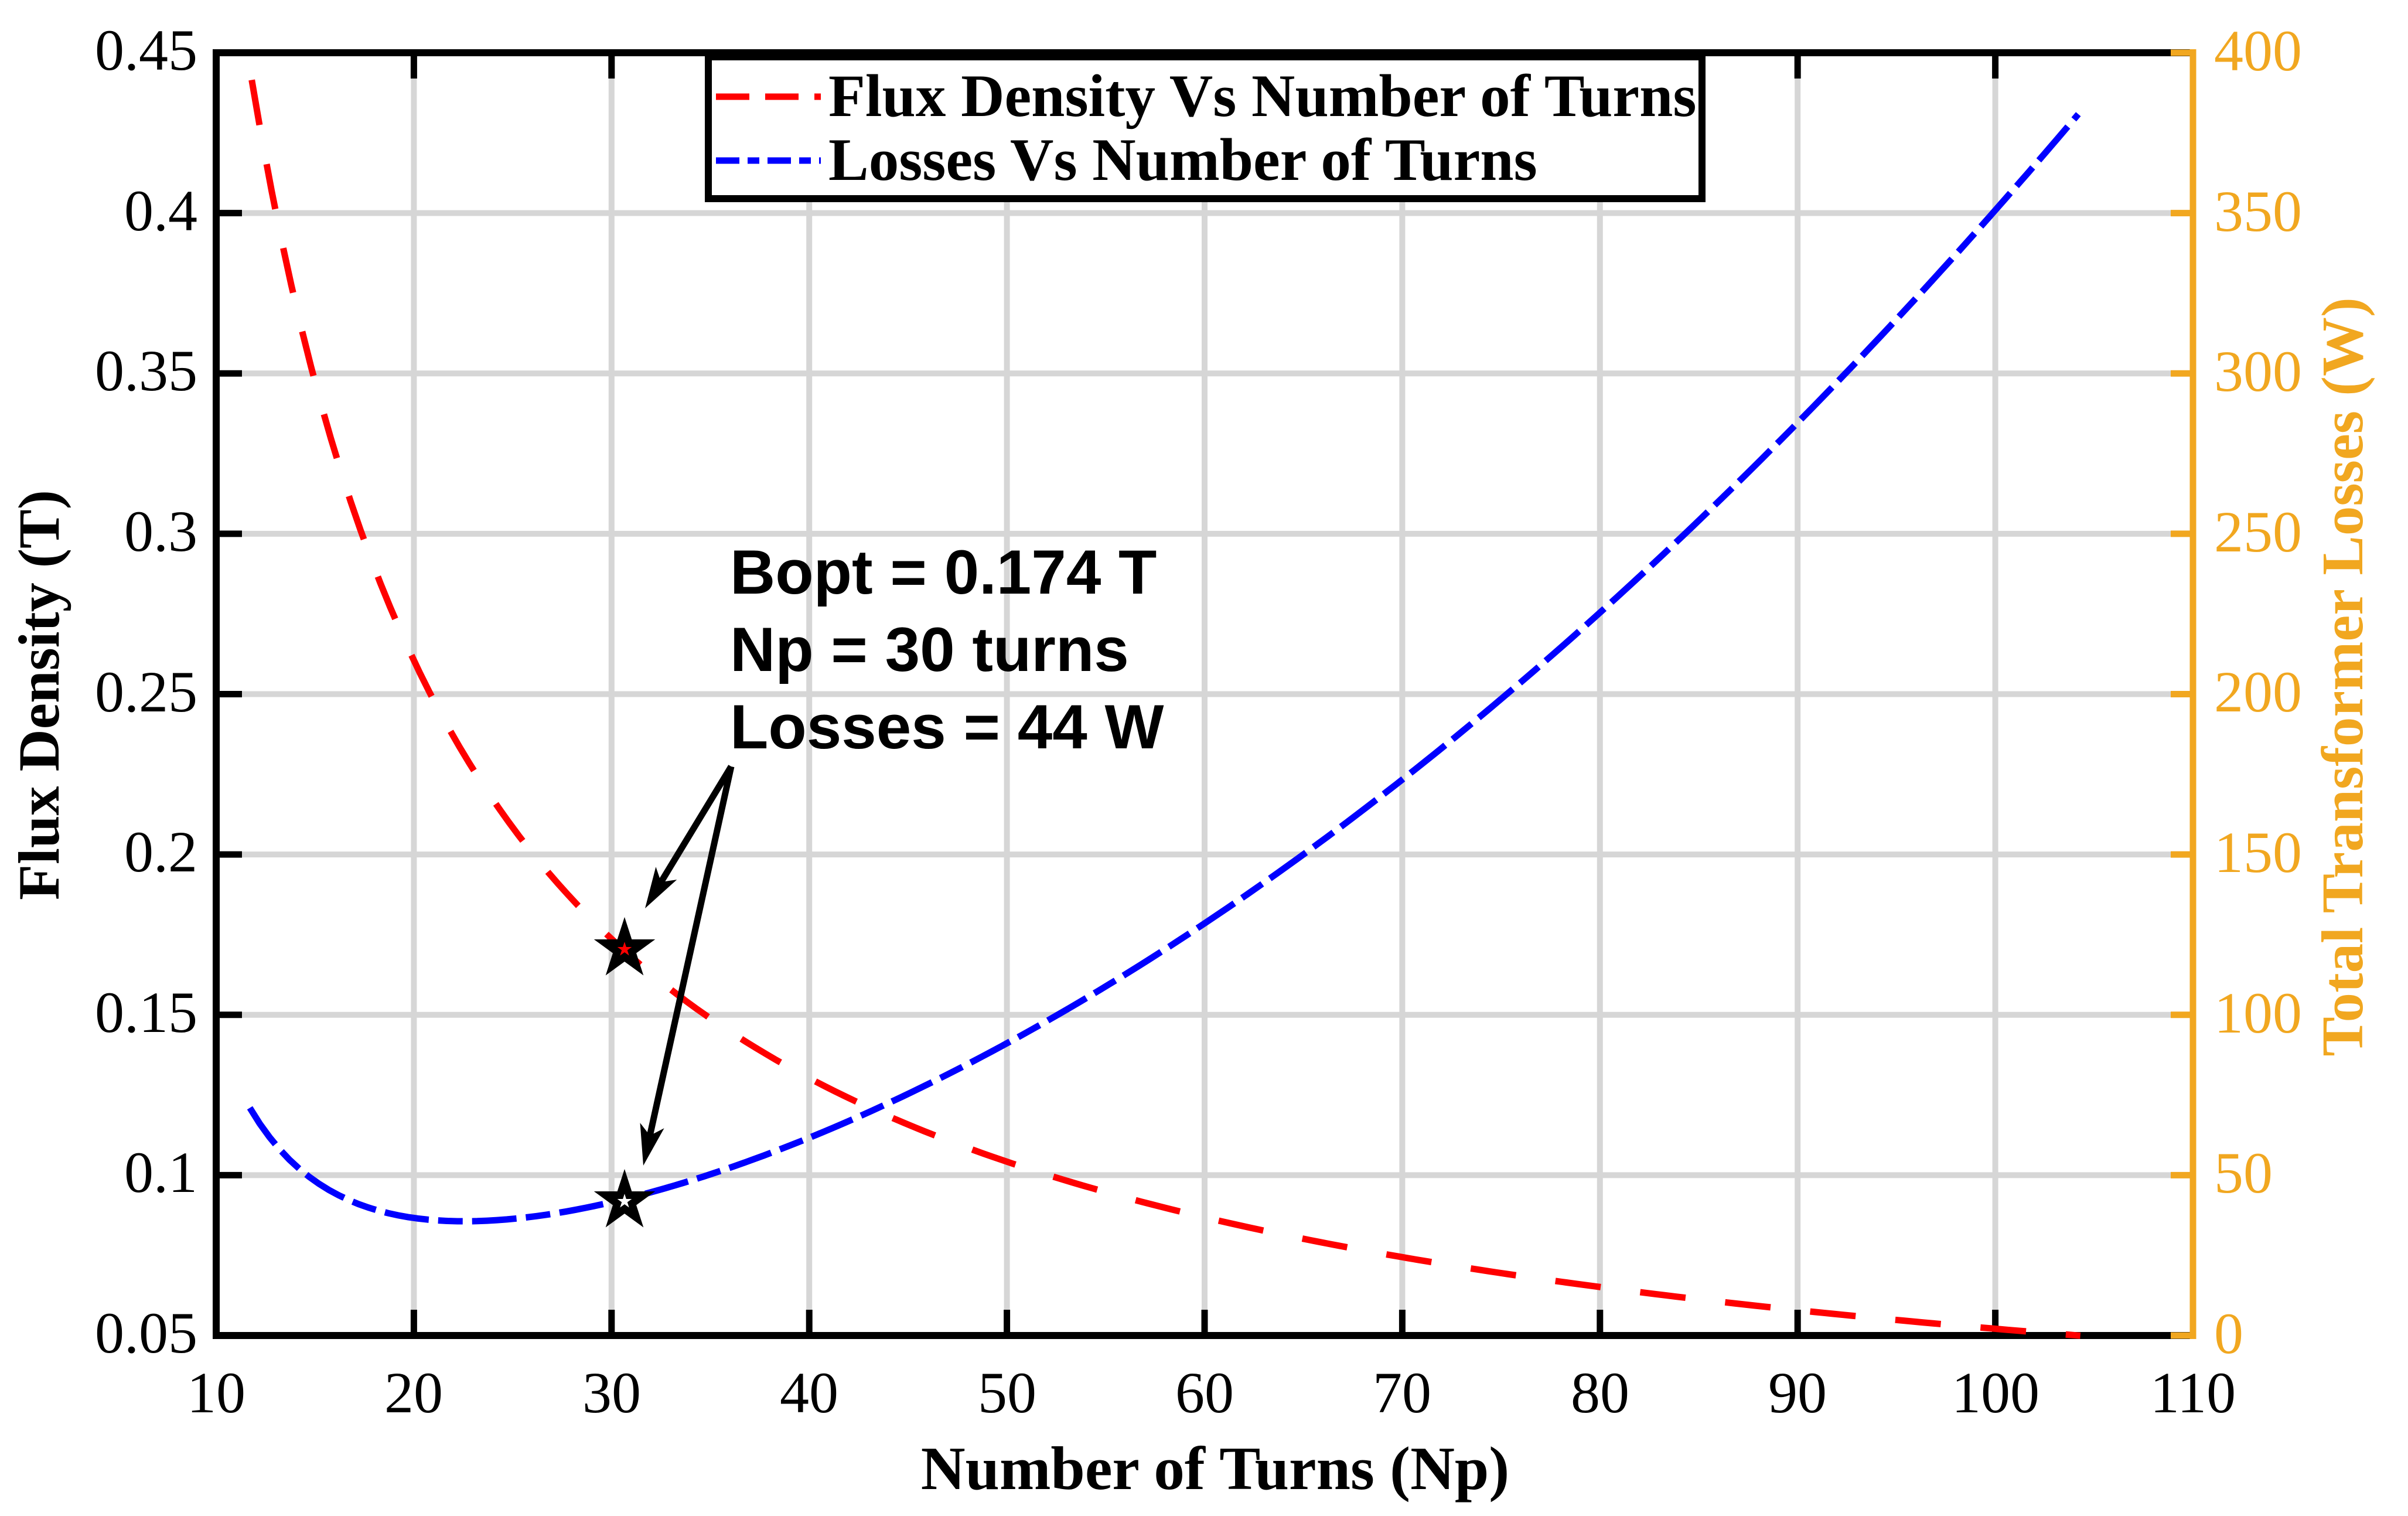 The image size is (2408, 1516). What do you see at coordinates (2258, 212) in the screenshot?
I see `svg-text: 350` at bounding box center [2258, 212].